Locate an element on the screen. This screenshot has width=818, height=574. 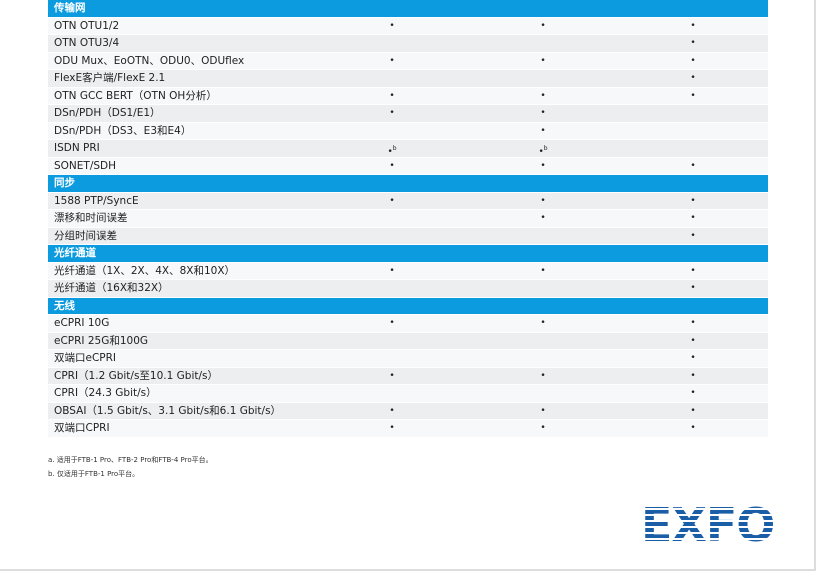
table-row: 光纤通道（16X和32X） • is located at coordinates (408, 289).